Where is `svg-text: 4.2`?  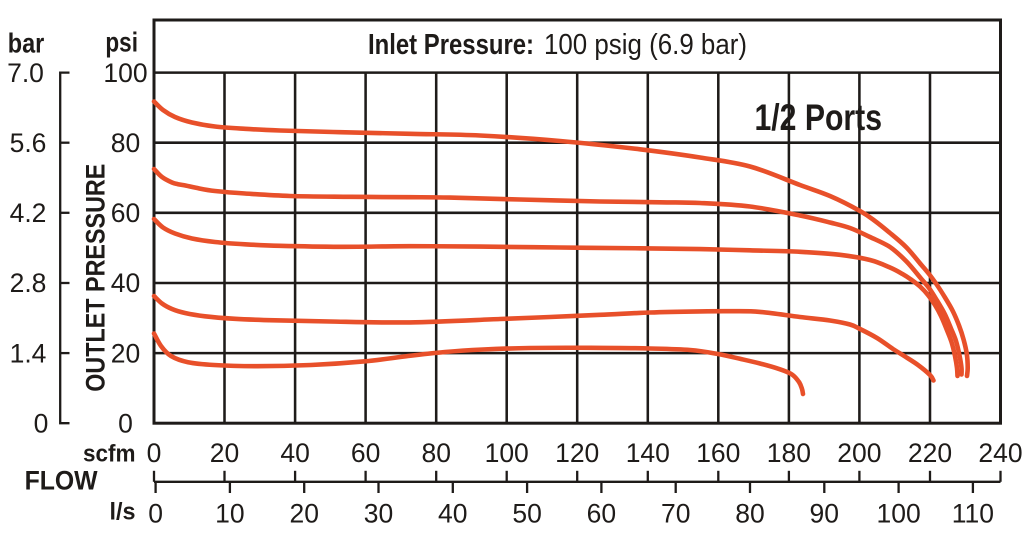
svg-text: 4.2 is located at coordinates (28, 213).